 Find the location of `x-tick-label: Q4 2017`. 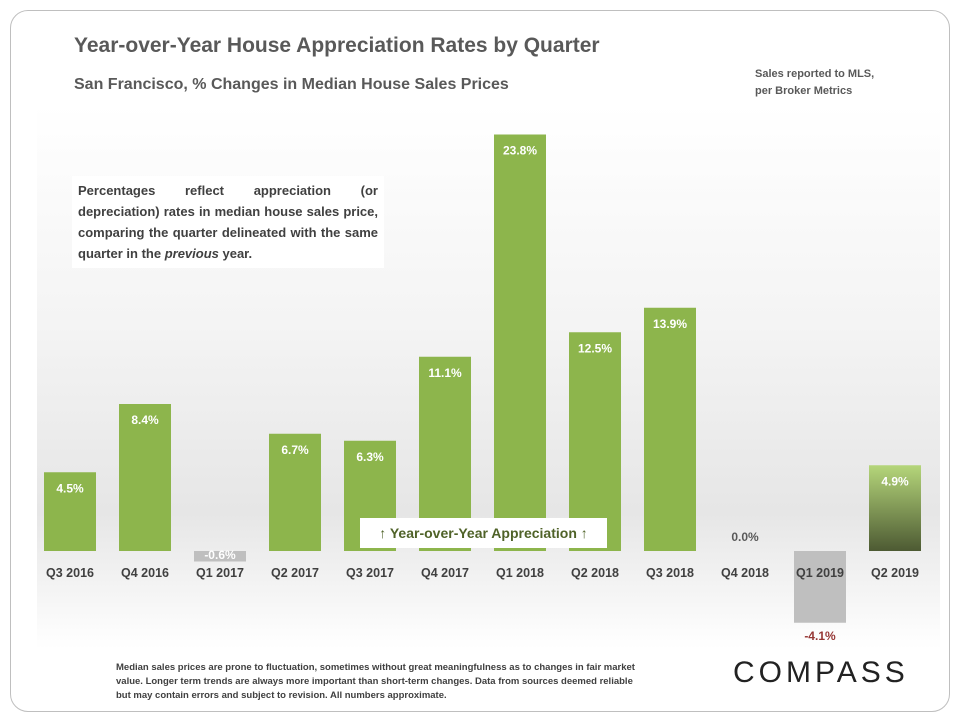

x-tick-label: Q4 2017 is located at coordinates (445, 573).